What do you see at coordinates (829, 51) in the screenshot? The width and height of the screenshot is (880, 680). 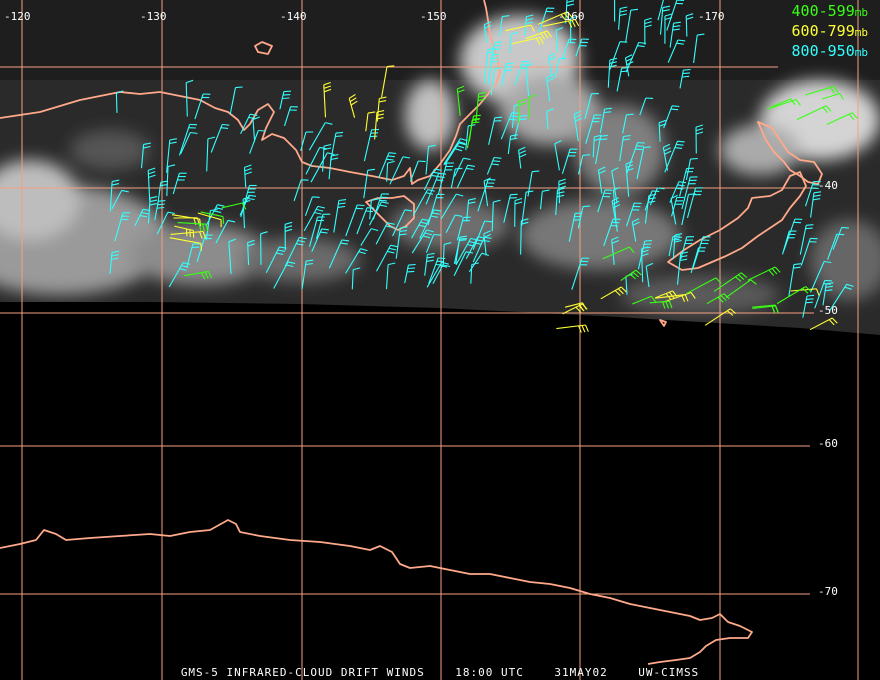 I see `legend-entry-800-950: 800-950mb` at bounding box center [829, 51].